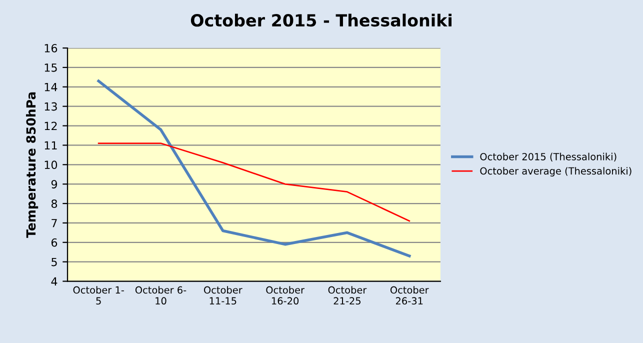  Describe the element at coordinates (98, 295) in the screenshot. I see `x-tick-label: October 1- 5` at that location.